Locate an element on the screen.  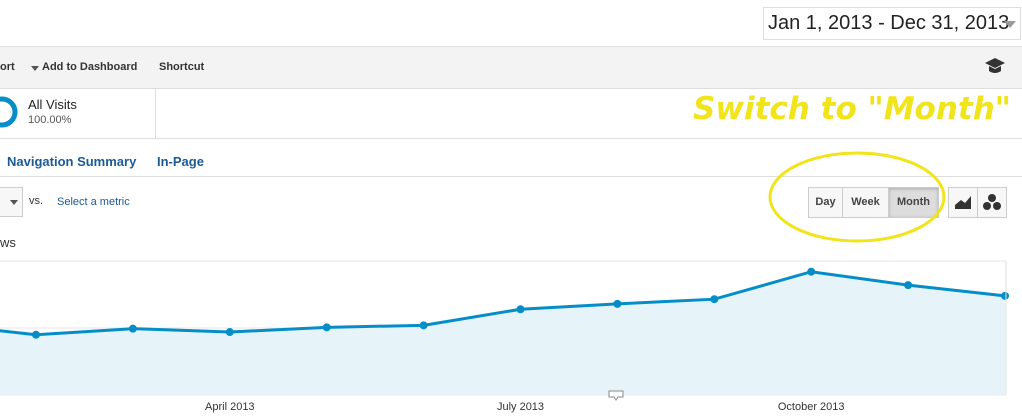
toolbar: ort Add to Dashboard Shortcut is located at coordinates (511, 67).